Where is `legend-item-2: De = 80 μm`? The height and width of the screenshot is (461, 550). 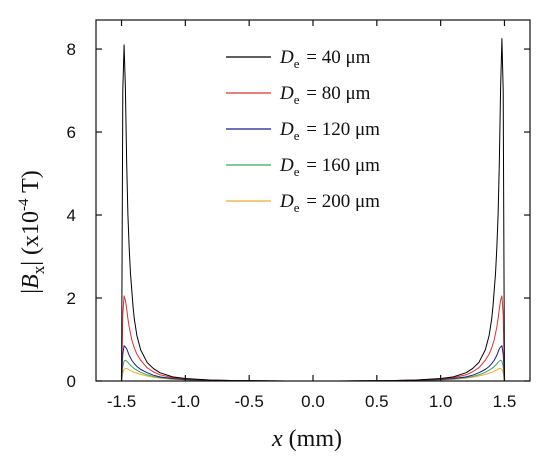
legend-item-2: De = 80 μm is located at coordinates (298, 95).